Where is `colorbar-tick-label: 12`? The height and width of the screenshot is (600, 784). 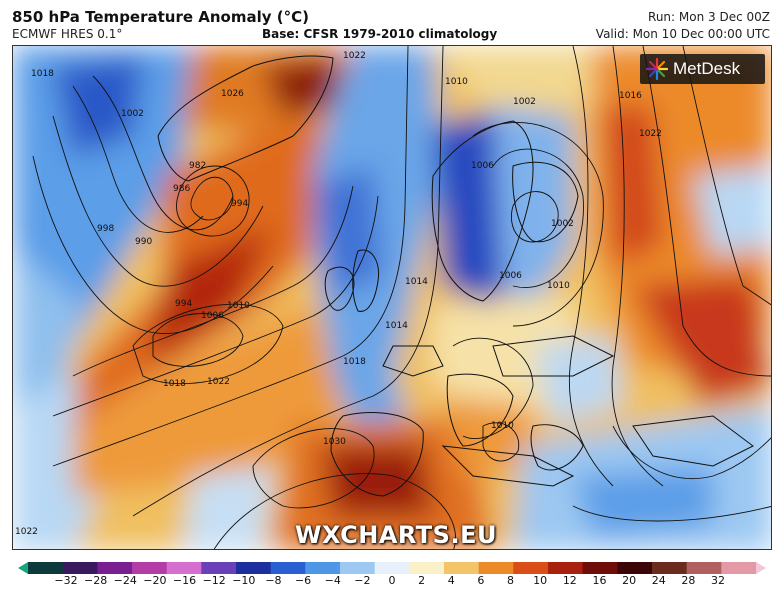
colorbar-tick-label: 12 is located at coordinates (569, 580).